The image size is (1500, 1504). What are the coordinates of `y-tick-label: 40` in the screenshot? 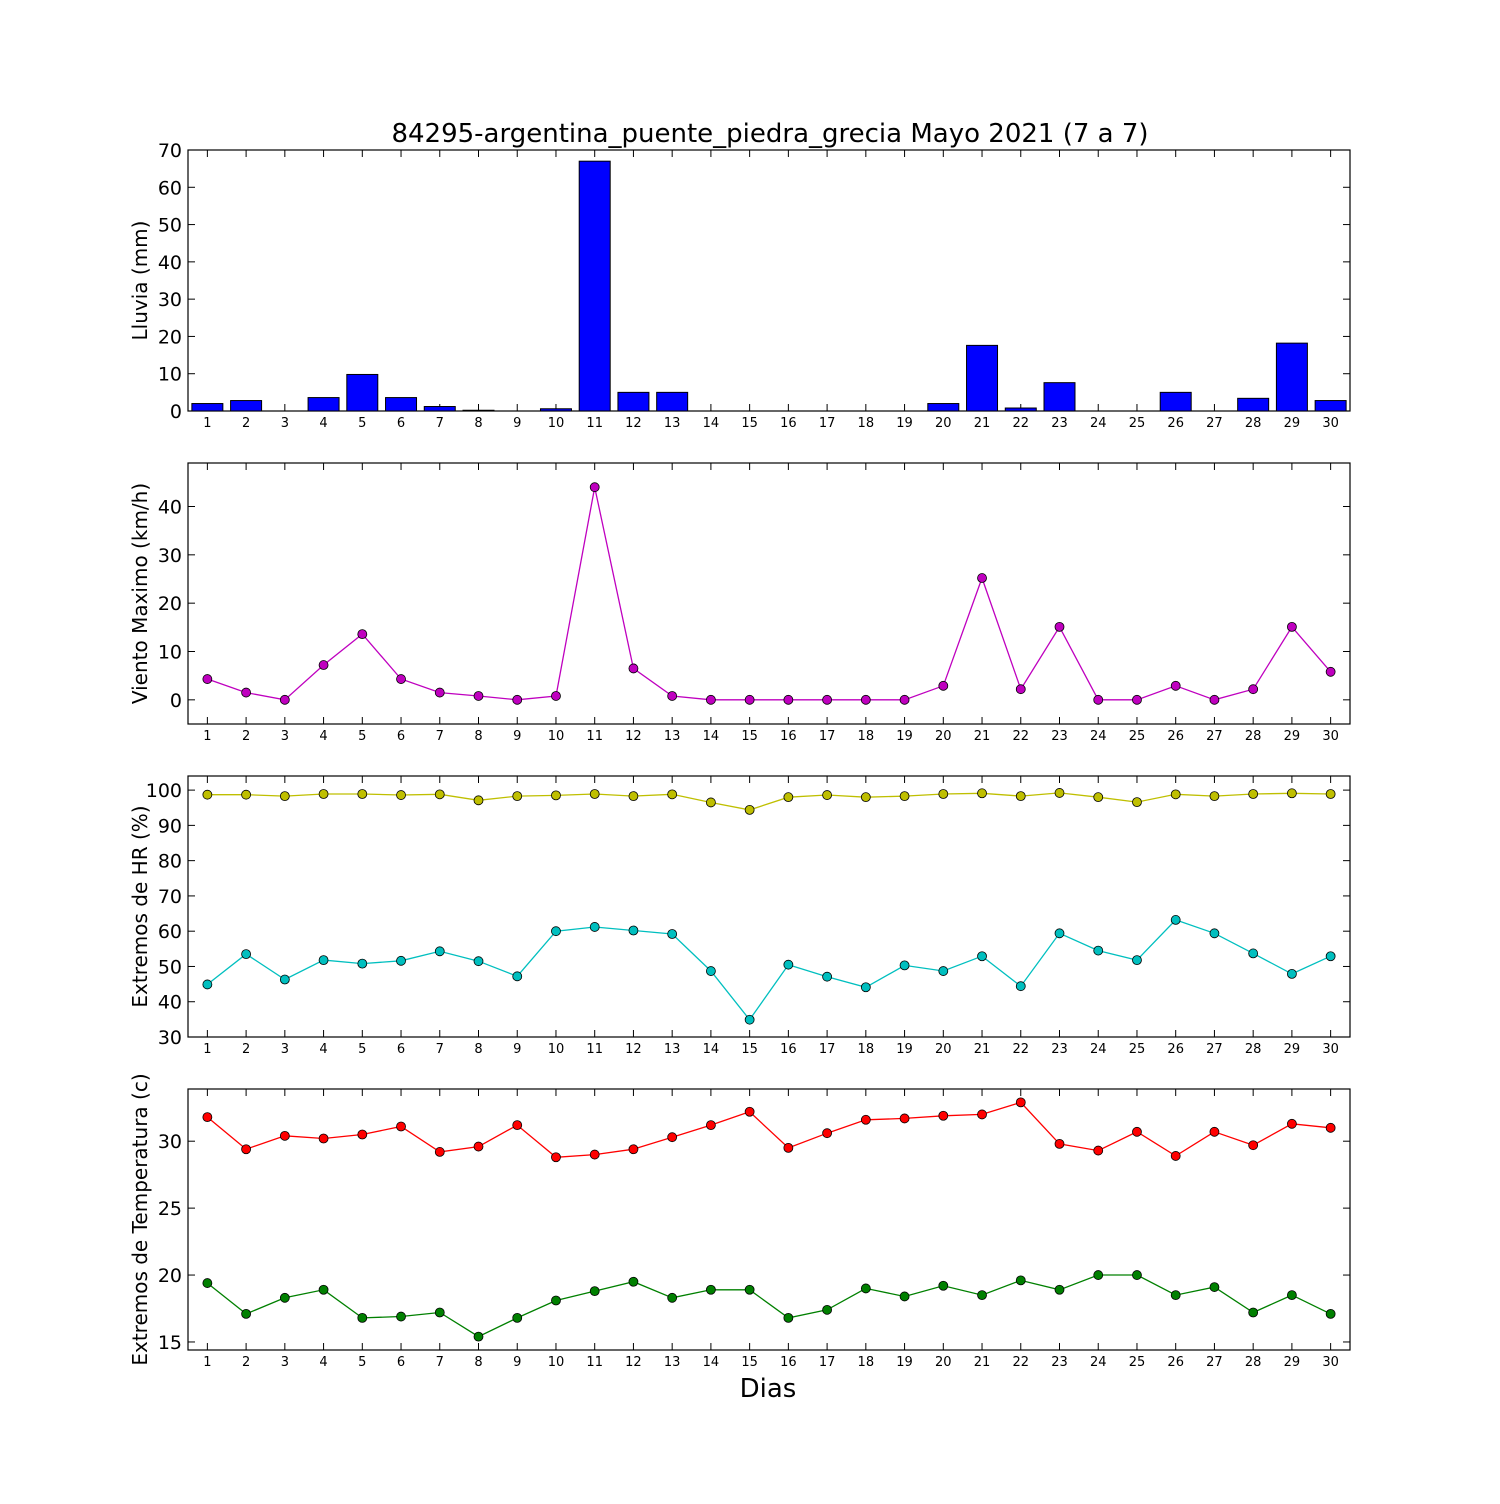 It's located at (170, 1003).